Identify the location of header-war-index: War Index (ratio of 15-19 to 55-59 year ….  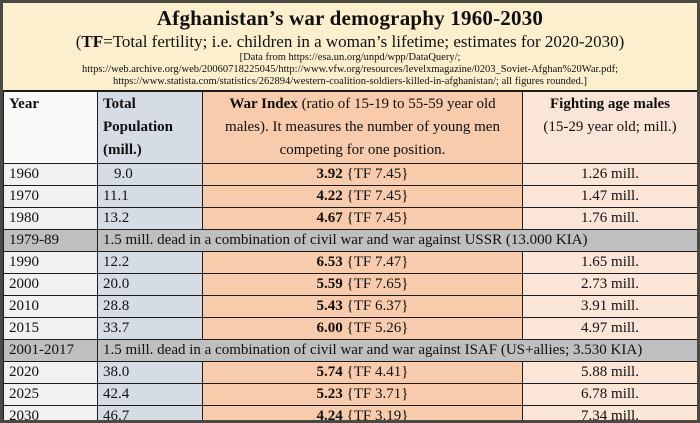
(362, 127).